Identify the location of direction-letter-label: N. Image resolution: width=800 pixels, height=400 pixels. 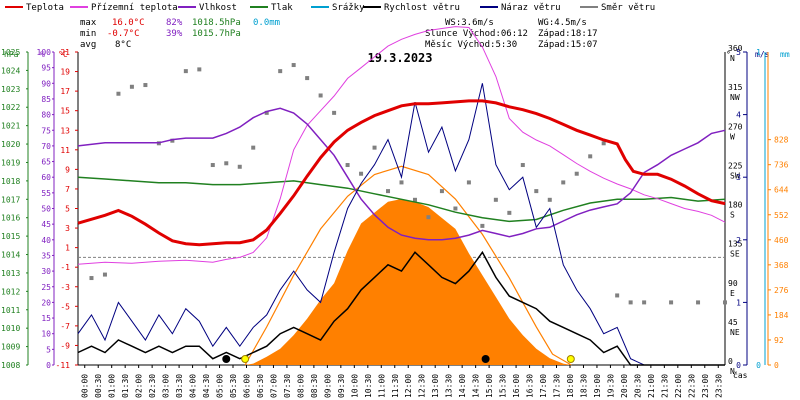
(732, 371).